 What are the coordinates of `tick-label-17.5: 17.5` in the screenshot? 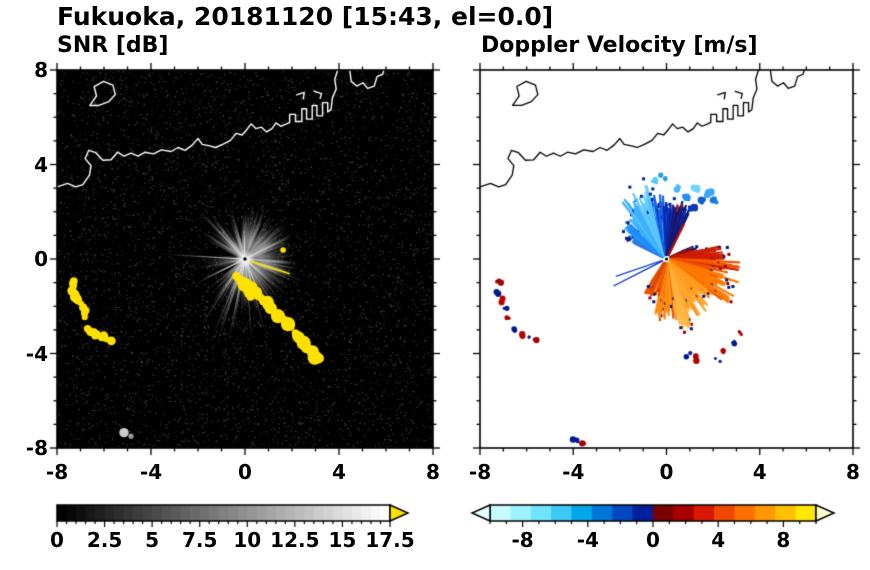 It's located at (390, 540).